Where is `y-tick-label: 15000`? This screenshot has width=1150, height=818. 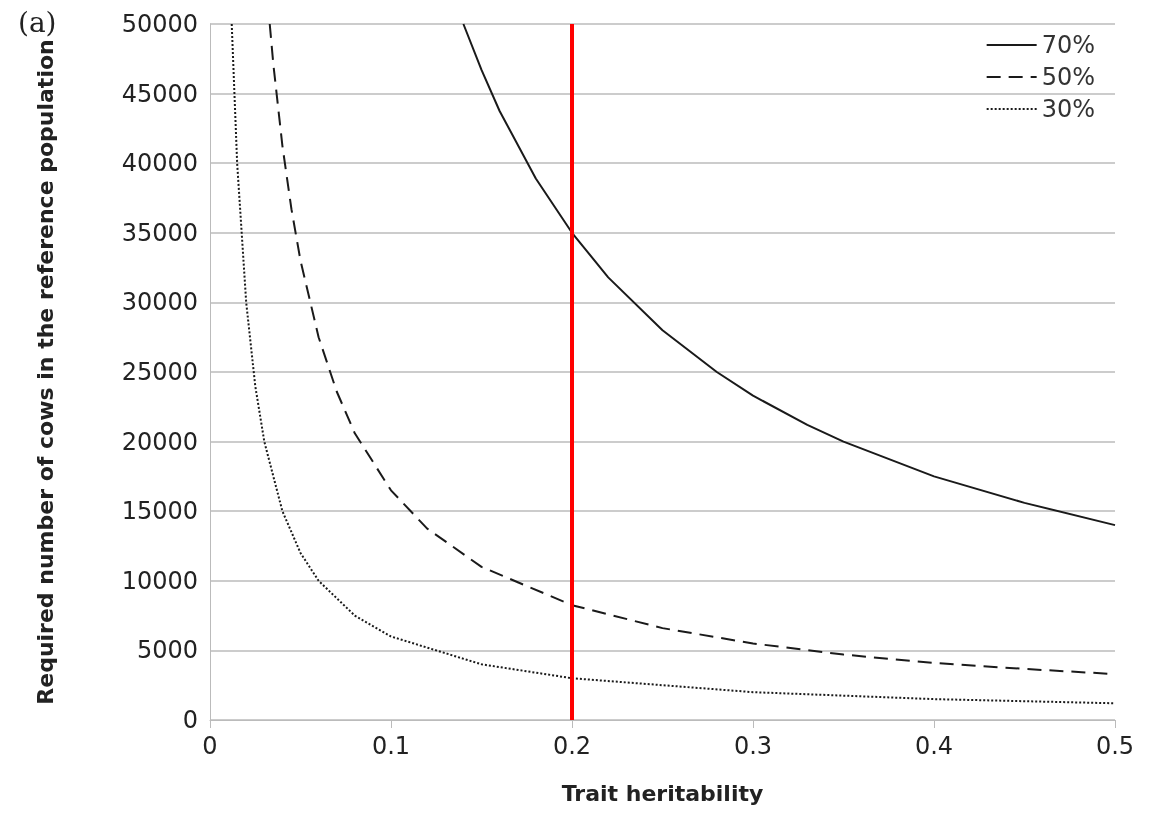 y-tick-label: 15000 is located at coordinates (159, 511).